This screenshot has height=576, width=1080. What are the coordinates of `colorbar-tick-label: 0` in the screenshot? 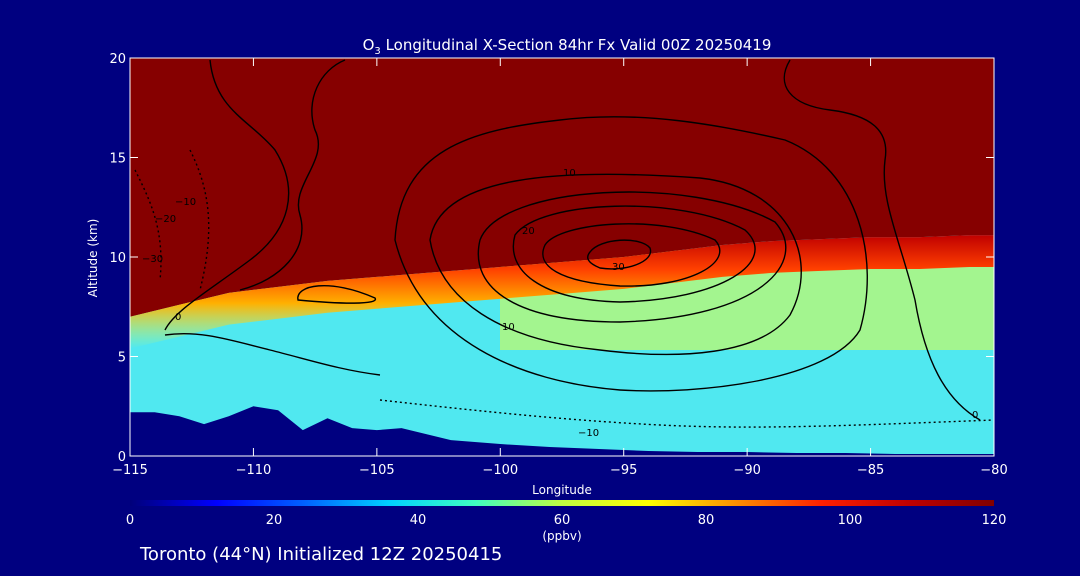 It's located at (130, 520).